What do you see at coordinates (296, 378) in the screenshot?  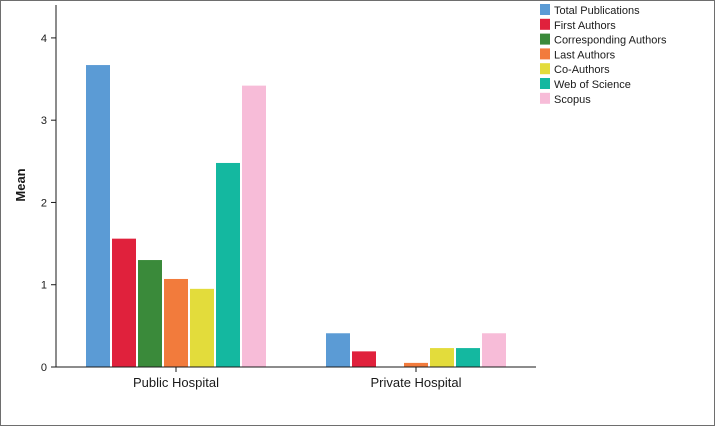 I see `x-axis: Public Hospital Private Hospital` at bounding box center [296, 378].